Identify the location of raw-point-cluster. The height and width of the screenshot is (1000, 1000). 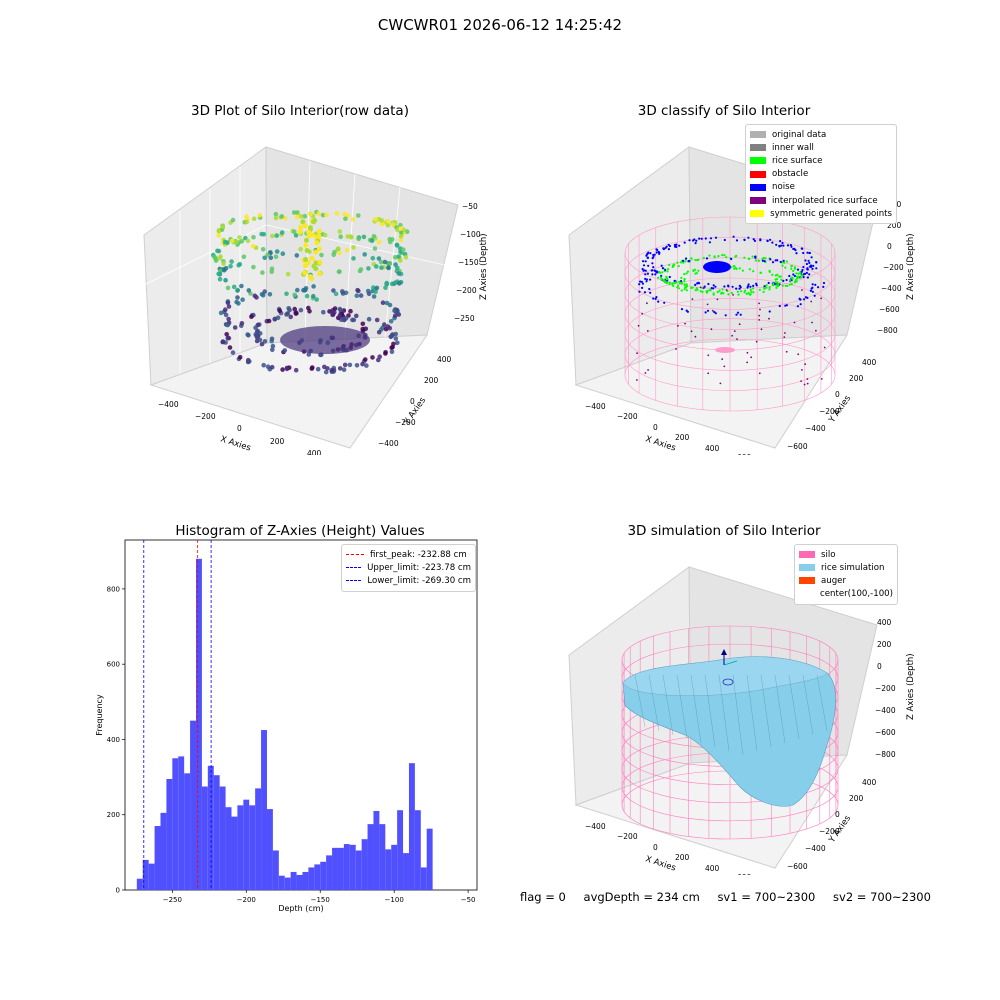
(325, 340).